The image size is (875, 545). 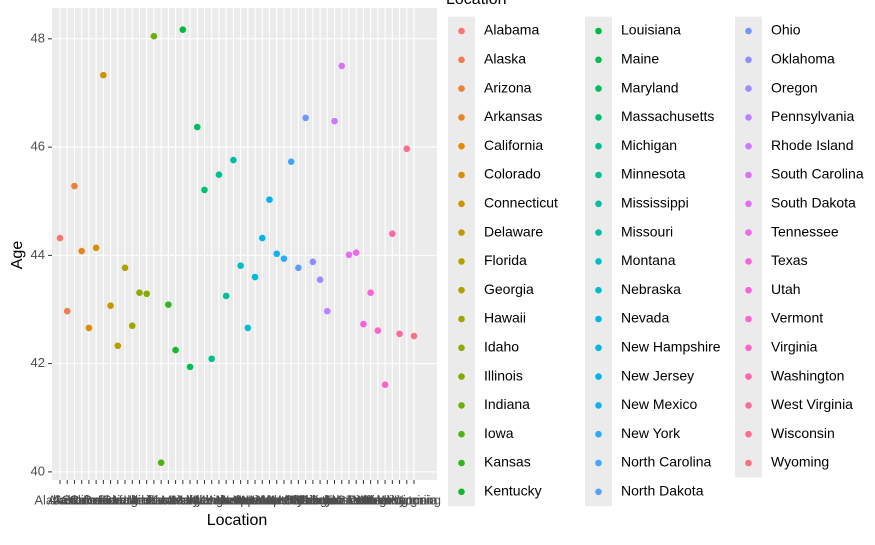 What do you see at coordinates (508, 87) in the screenshot?
I see `legend-label: Arizona` at bounding box center [508, 87].